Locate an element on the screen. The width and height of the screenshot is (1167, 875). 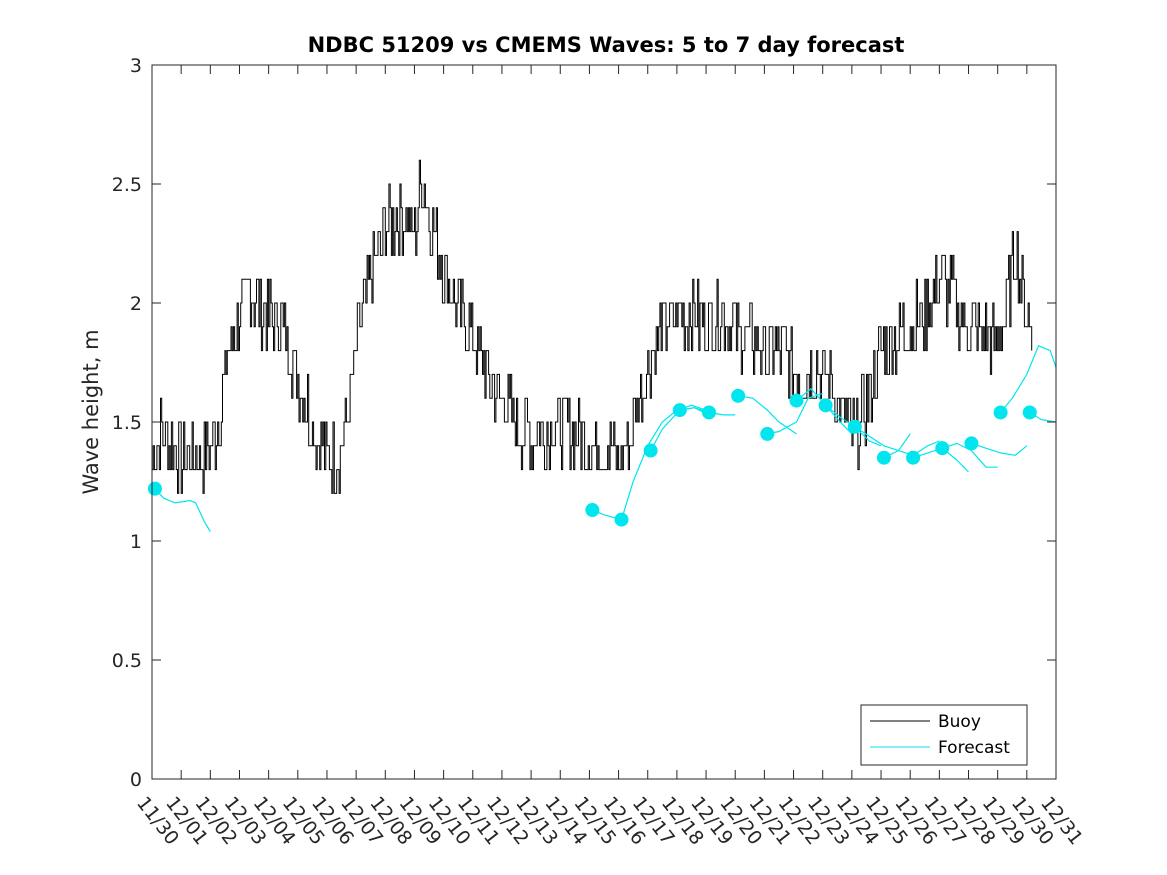
y-tick-label: 0 is located at coordinates (136, 780).